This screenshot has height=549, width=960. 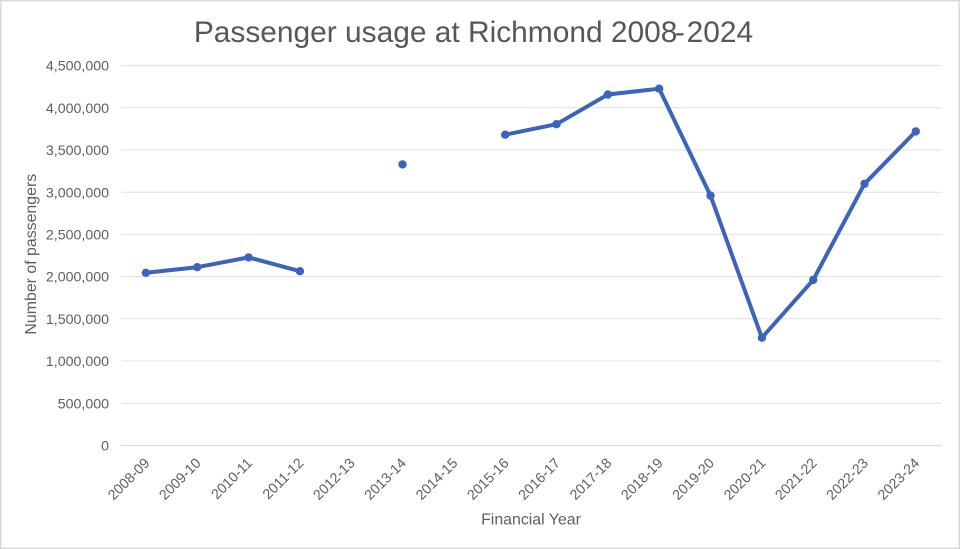 What do you see at coordinates (31, 254) in the screenshot?
I see `svg-text: Number of passengers` at bounding box center [31, 254].